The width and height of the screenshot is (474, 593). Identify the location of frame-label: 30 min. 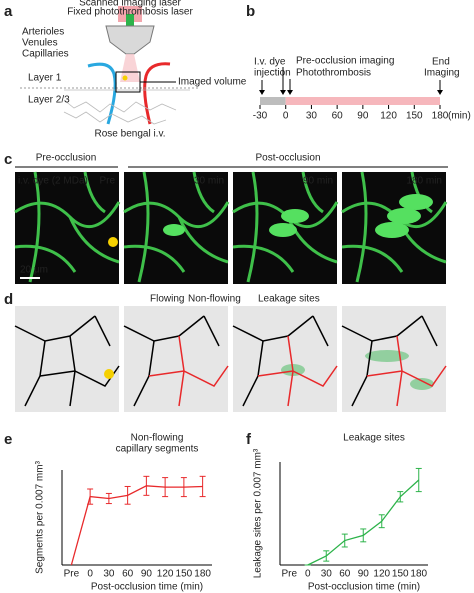
(209, 181).